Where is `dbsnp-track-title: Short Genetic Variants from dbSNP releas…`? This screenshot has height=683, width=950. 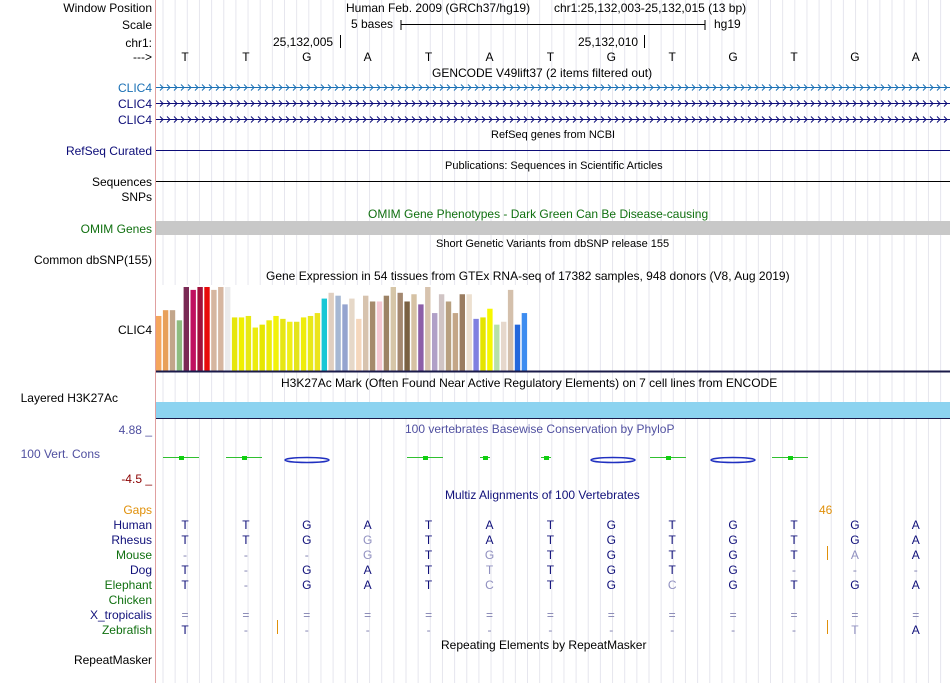 dbsnp-track-title: Short Genetic Variants from dbSNP releas… is located at coordinates (553, 244).